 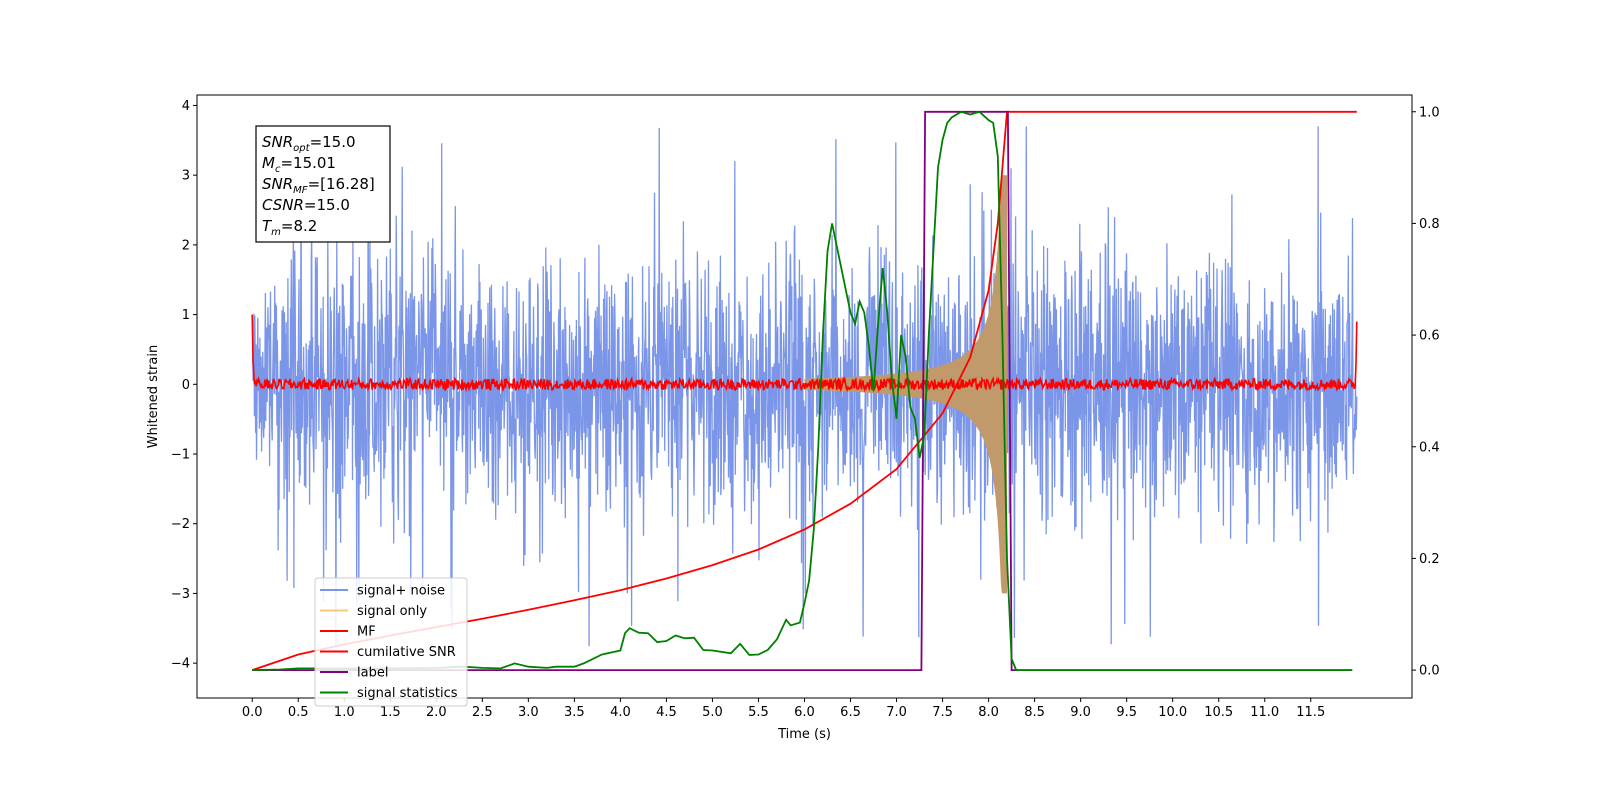 I want to click on legend-label: signal+ noise, so click(x=401, y=591).